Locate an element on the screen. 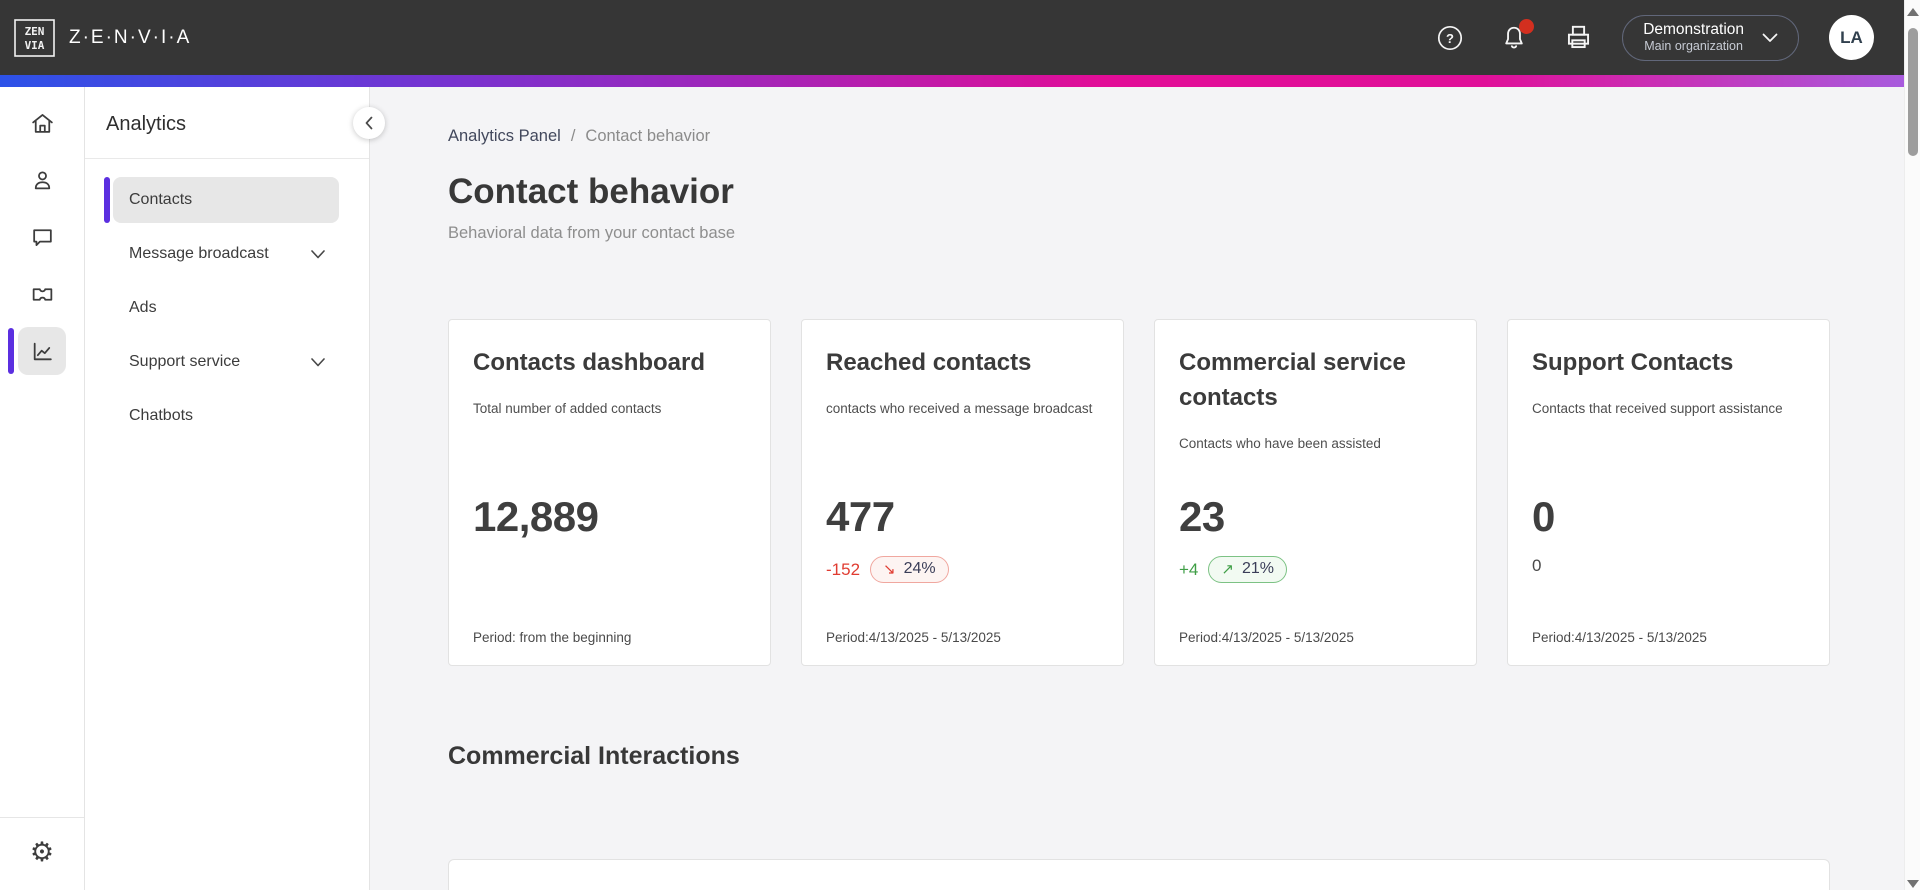 This screenshot has height=890, width=1920. delta-value: 0 is located at coordinates (1537, 565).